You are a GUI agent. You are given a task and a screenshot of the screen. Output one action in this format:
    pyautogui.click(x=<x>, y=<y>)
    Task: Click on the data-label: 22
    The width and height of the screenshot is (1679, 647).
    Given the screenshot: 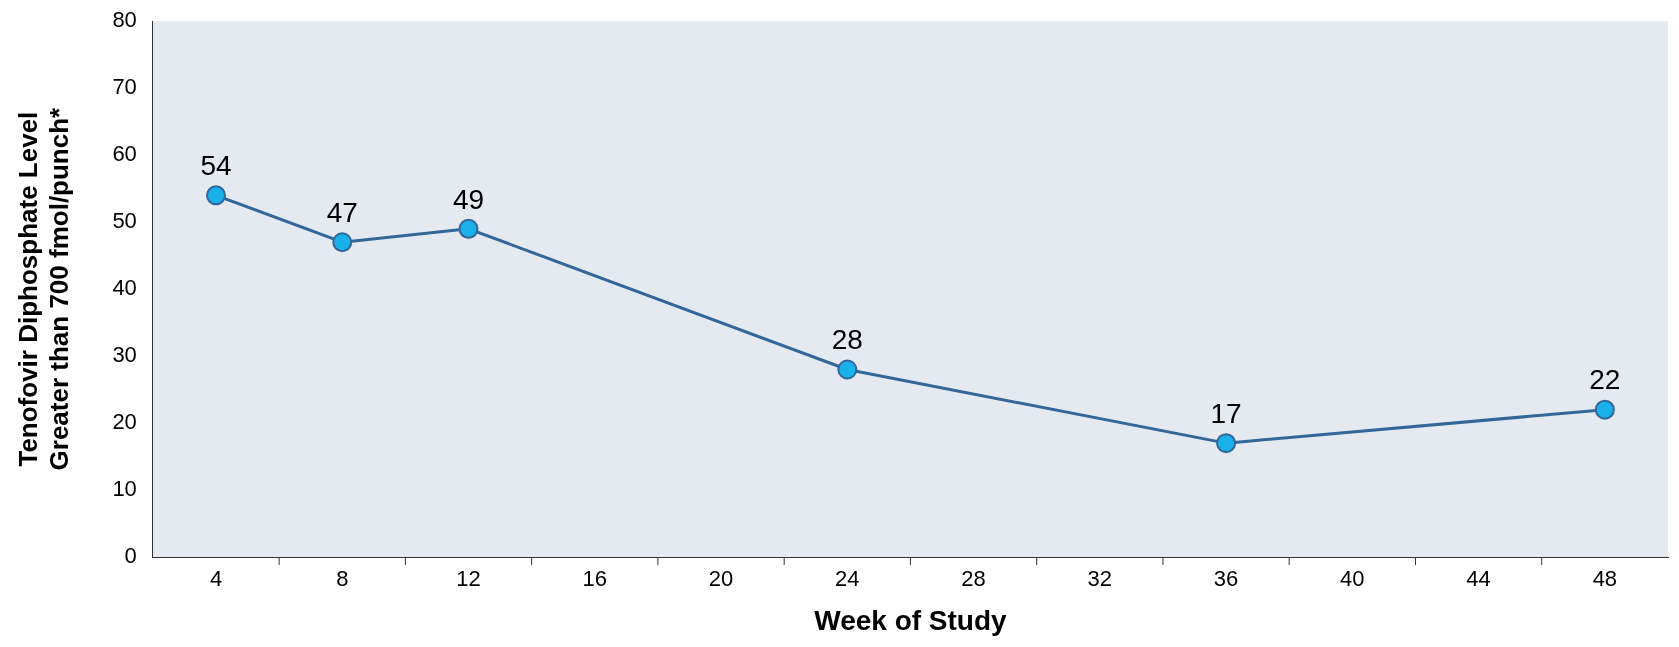 What is the action you would take?
    pyautogui.click(x=1605, y=380)
    